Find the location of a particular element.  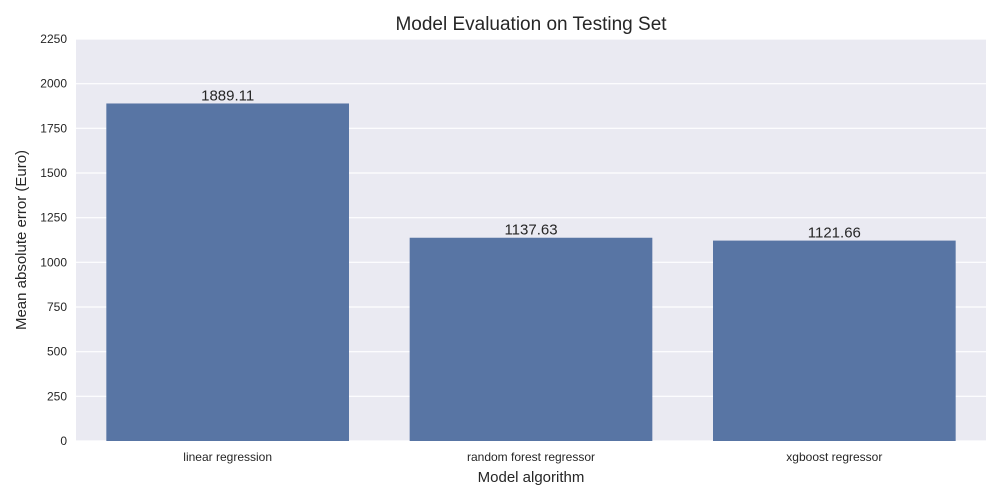

x-axis-label: Model algorithm is located at coordinates (531, 477).